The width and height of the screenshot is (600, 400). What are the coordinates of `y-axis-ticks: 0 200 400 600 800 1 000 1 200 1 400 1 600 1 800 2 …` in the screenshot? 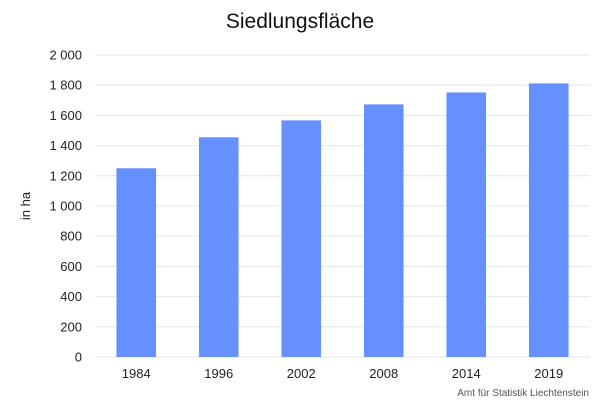 It's located at (65, 206).